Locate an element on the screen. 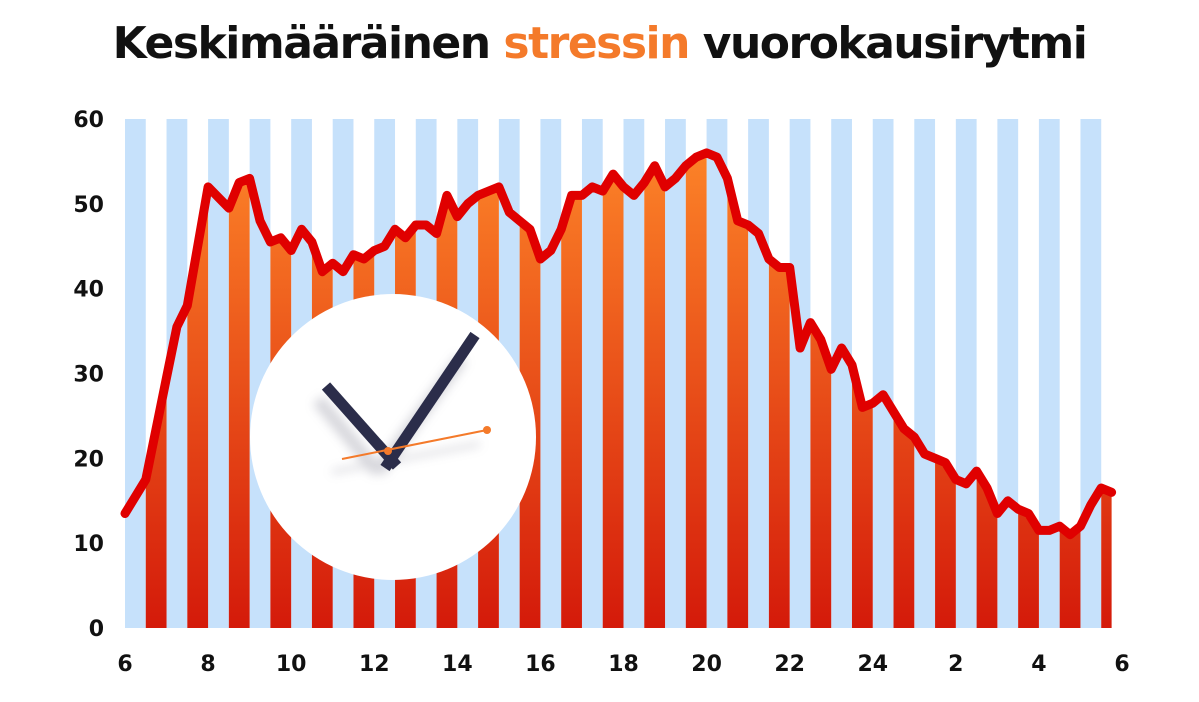  title-highlight: stressin is located at coordinates (596, 43).